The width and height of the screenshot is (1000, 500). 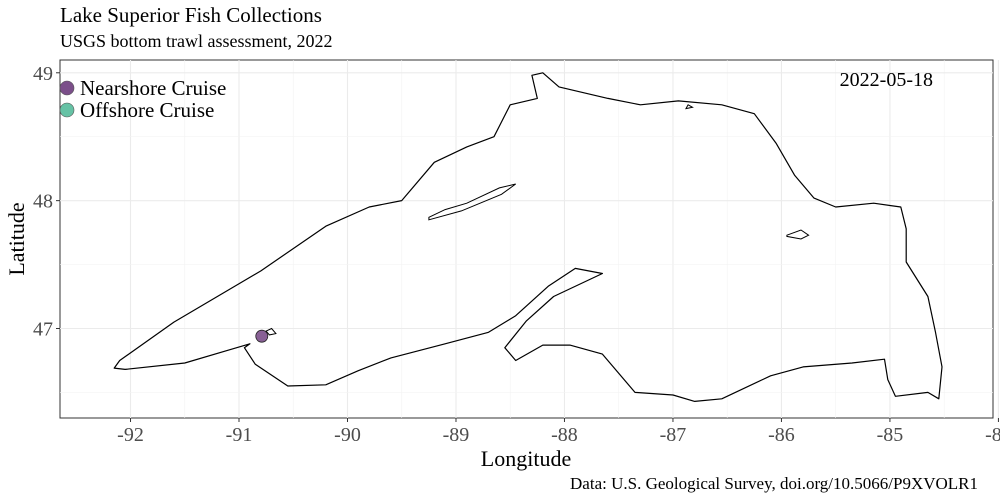 What do you see at coordinates (130, 435) in the screenshot?
I see `x-tick-label: -92` at bounding box center [130, 435].